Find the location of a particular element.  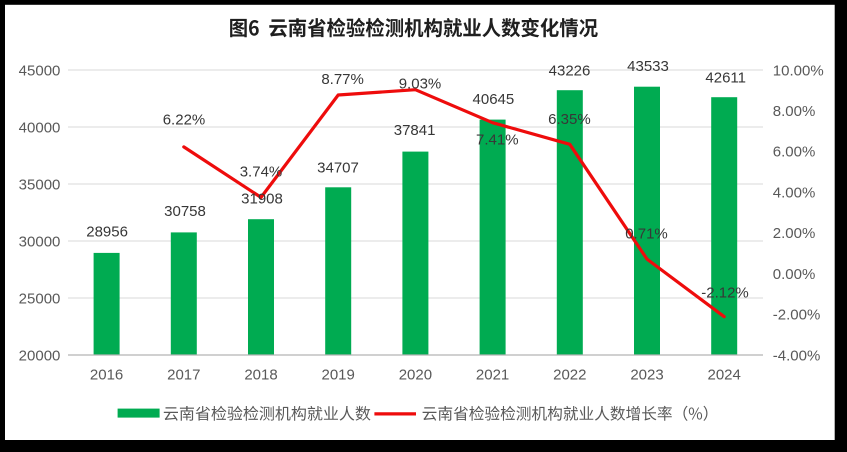

svg-text: 43533 is located at coordinates (648, 66).